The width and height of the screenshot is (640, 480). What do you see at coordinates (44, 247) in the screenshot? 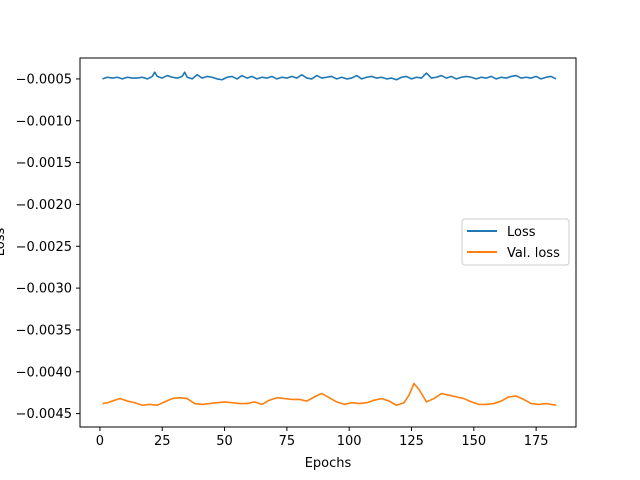
I see `y-tick-label: −0.0025` at bounding box center [44, 247].